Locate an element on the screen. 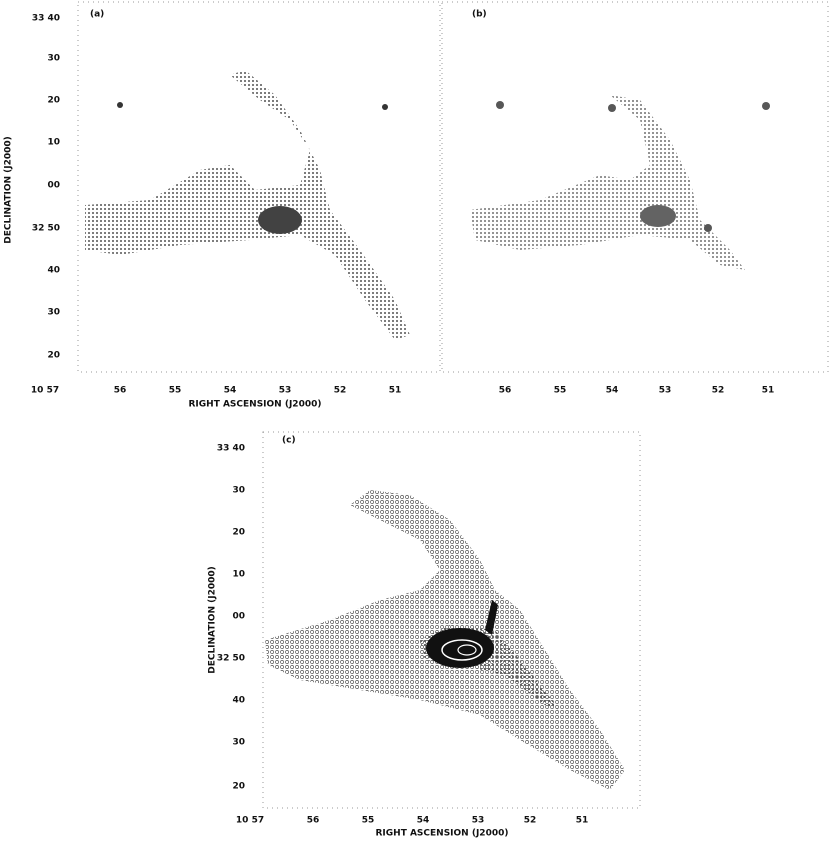  panel-label: (b) is located at coordinates (479, 15).